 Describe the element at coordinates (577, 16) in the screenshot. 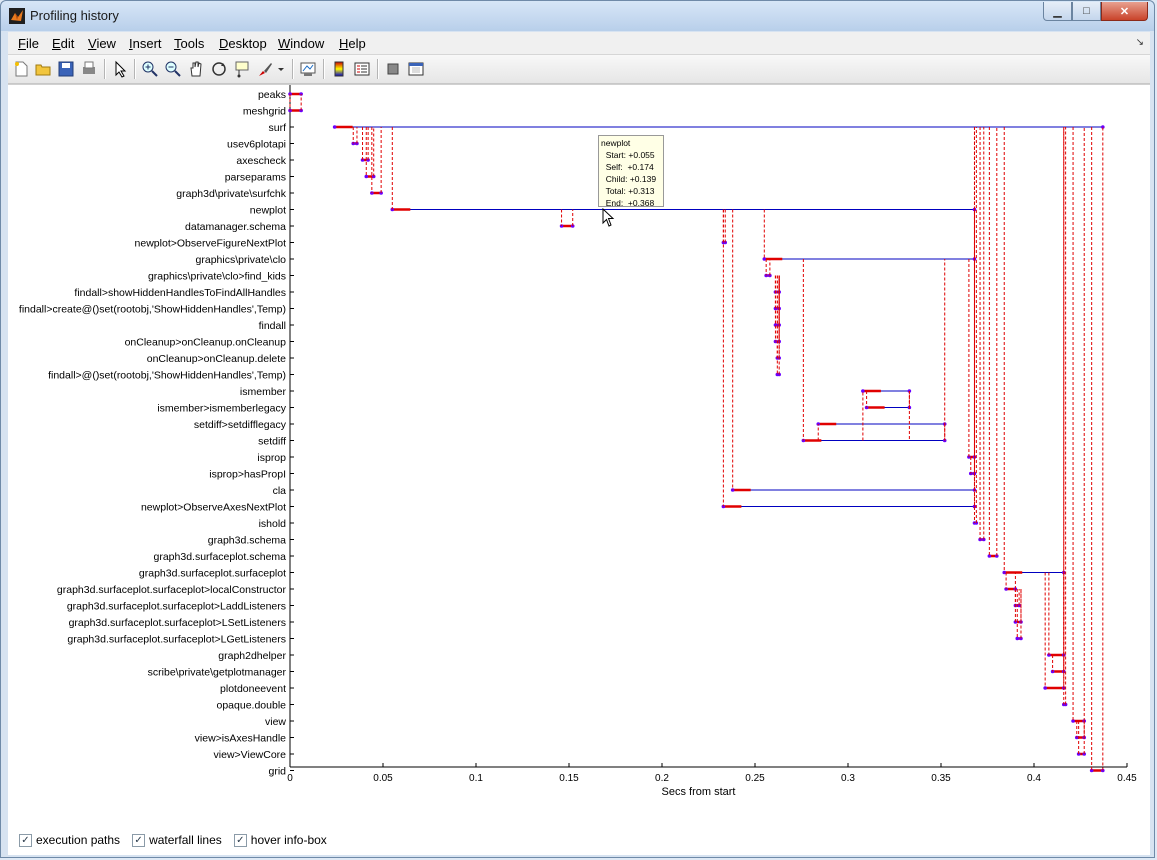

I see `title-bar: Profiling history ▁ □ ✕` at that location.